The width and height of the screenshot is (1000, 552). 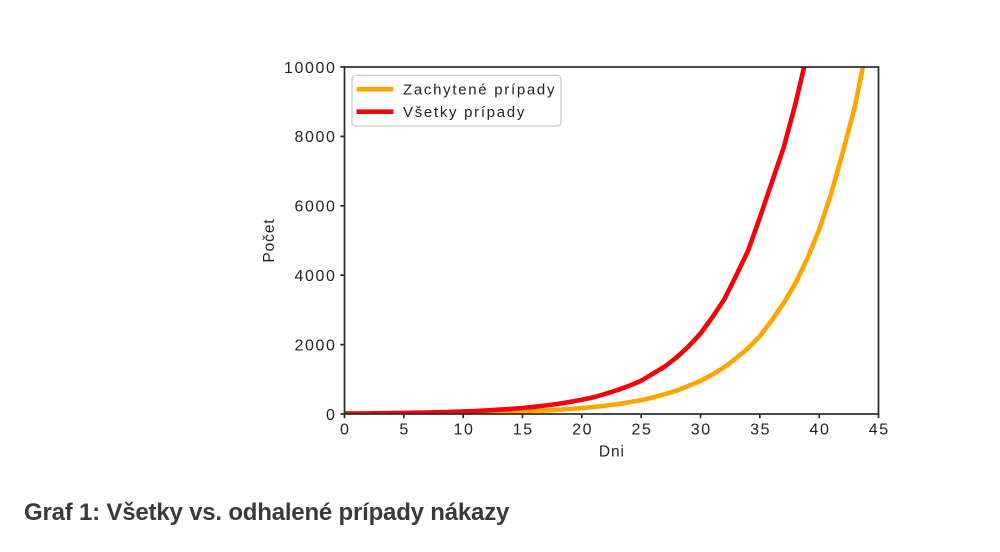 I want to click on svg-text: 35, so click(x=760, y=429).